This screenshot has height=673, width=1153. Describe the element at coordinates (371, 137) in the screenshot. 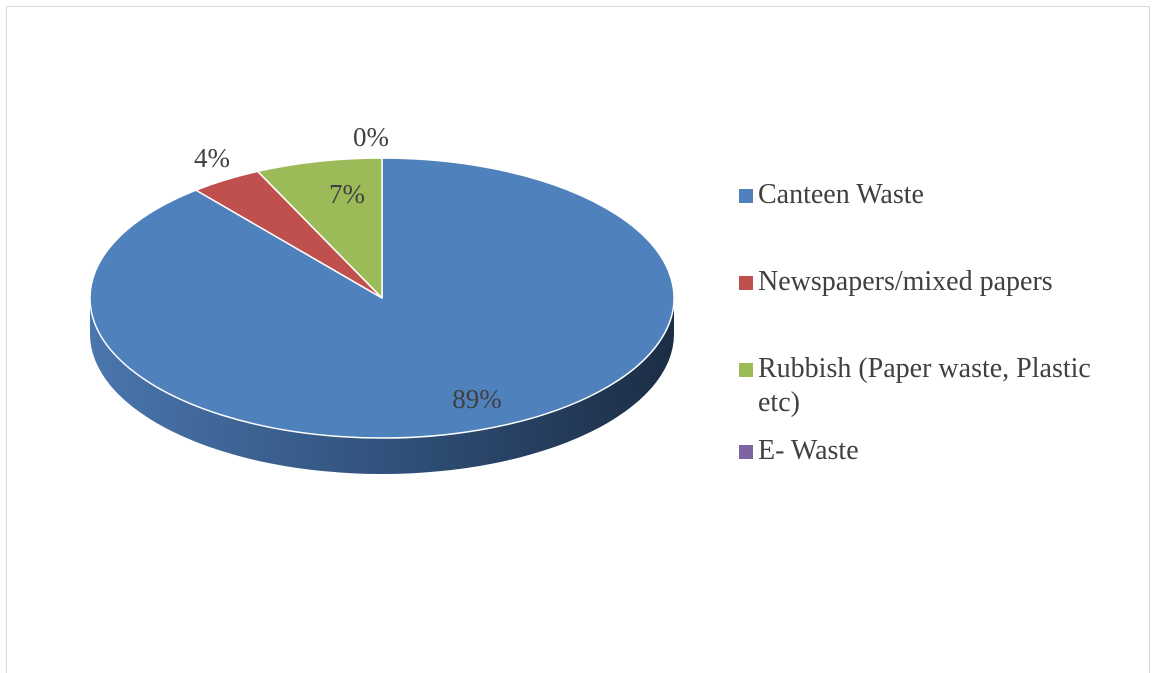

I see `data-label-3: 0%` at that location.